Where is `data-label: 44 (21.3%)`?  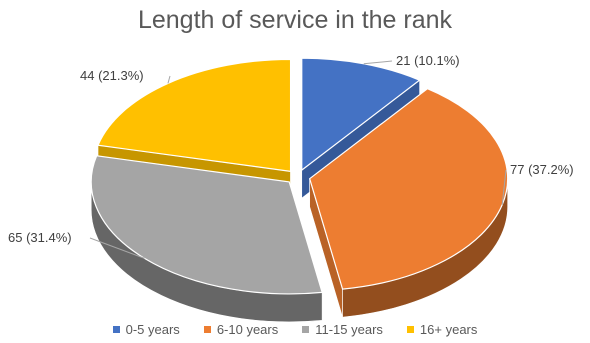
data-label: 44 (21.3%) is located at coordinates (112, 75).